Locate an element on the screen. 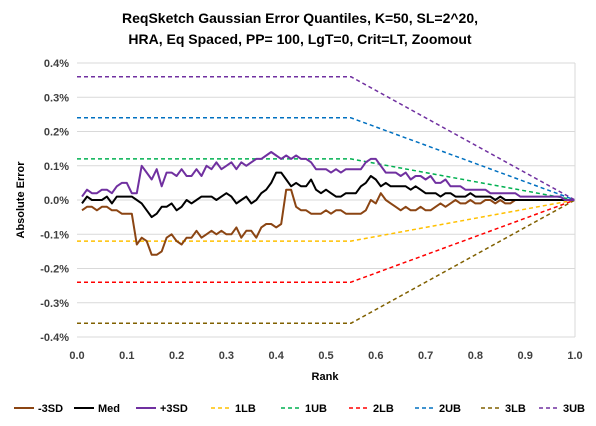 Image resolution: width=596 pixels, height=426 pixels. legend-item: 1LB is located at coordinates (233, 409).